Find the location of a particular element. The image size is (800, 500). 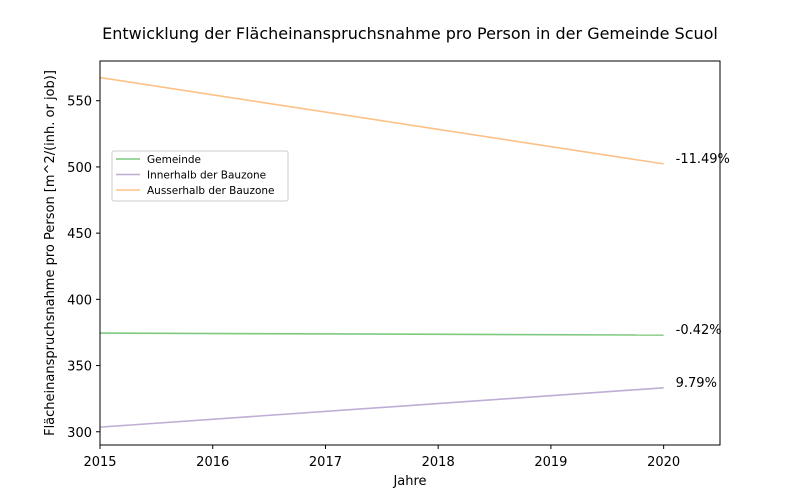

x-tick-label: 2015 is located at coordinates (99, 462).